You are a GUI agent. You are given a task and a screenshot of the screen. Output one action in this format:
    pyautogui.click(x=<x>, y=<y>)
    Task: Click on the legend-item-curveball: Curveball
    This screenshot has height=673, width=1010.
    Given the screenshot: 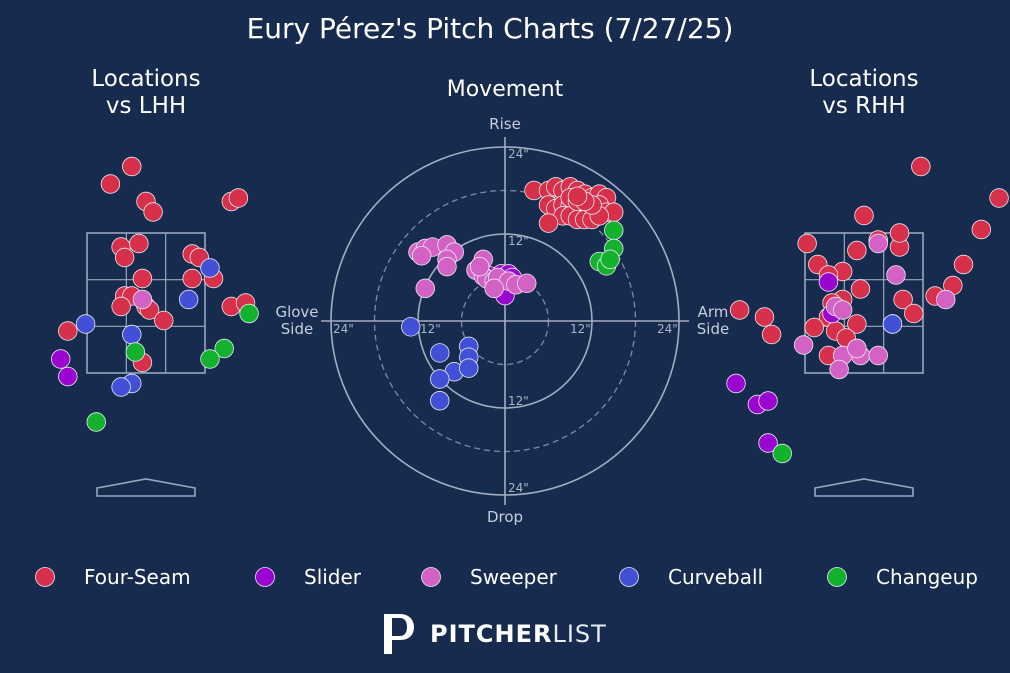 What is the action you would take?
    pyautogui.click(x=691, y=577)
    